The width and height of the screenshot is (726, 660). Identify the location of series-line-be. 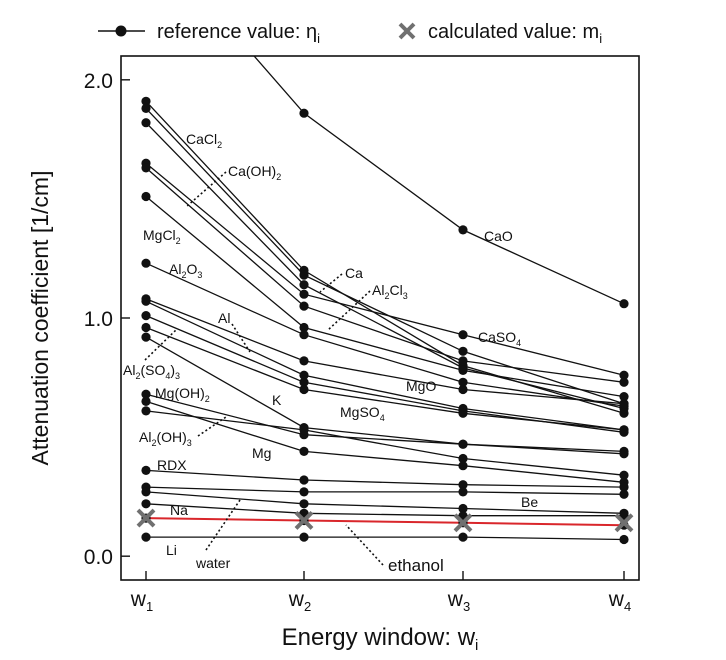
(385, 490).